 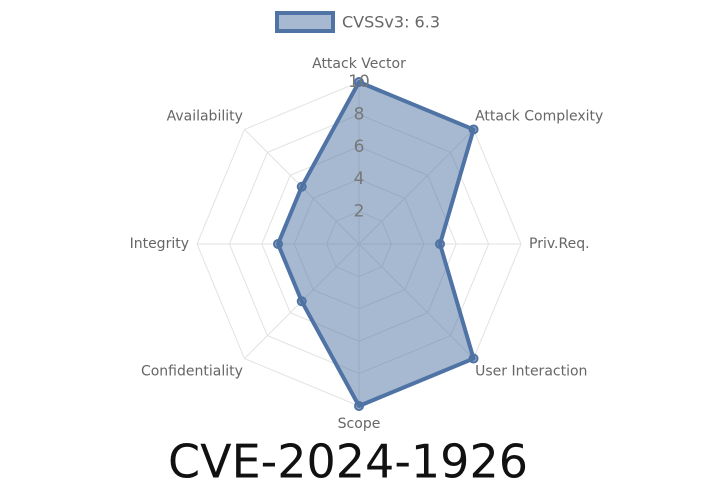 What do you see at coordinates (559, 244) in the screenshot?
I see `axis-label: Priv.Req.` at bounding box center [559, 244].